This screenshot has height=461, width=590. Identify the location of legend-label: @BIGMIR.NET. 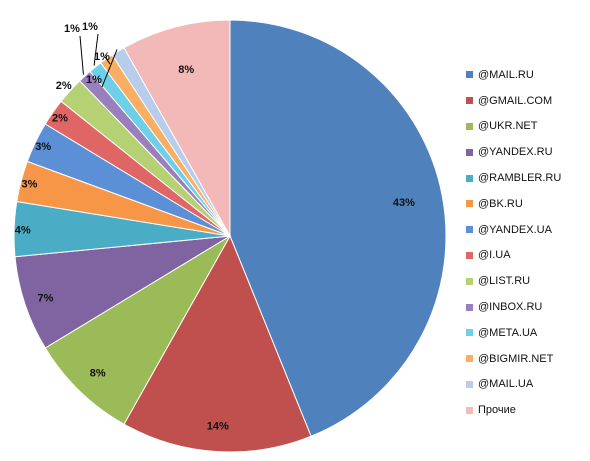
(516, 358).